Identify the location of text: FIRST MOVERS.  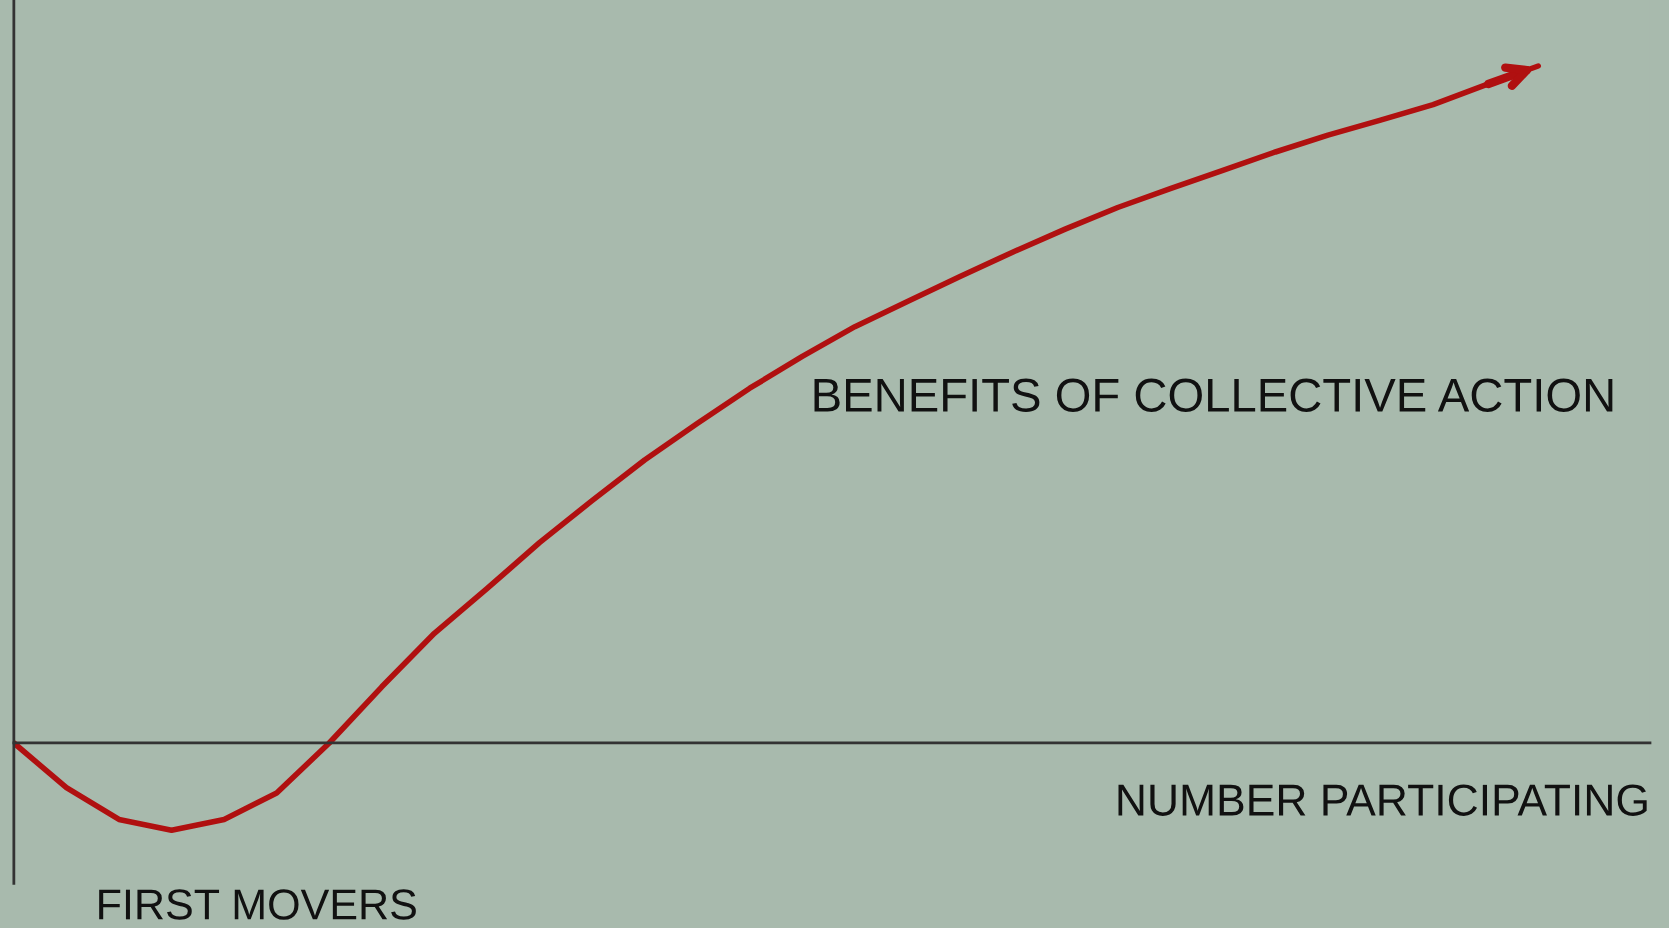
(257, 904).